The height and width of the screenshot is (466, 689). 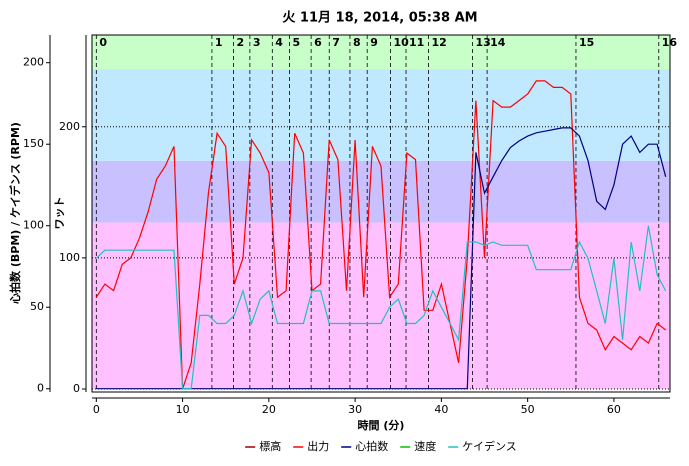 I want to click on x-tick-label: 20, so click(x=269, y=409).